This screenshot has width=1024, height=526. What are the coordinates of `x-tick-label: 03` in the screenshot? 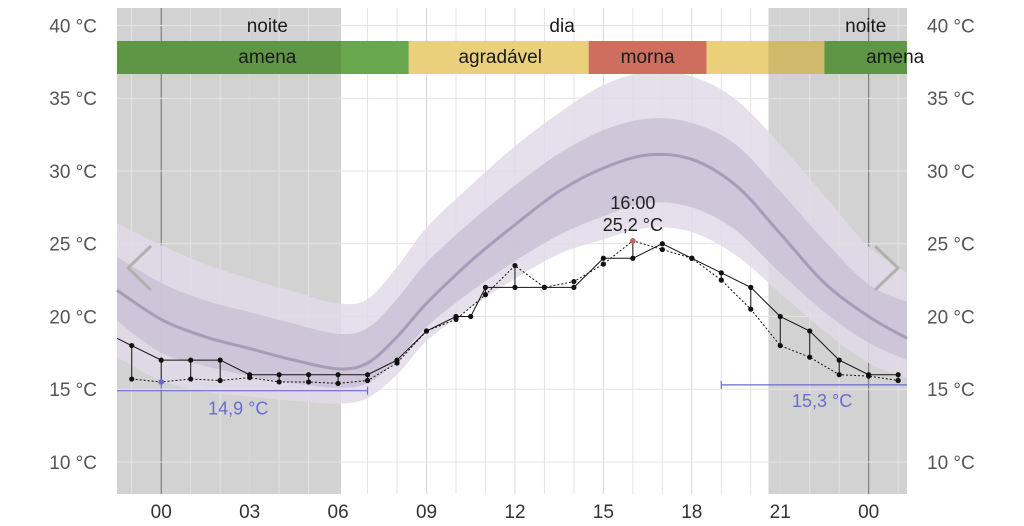 It's located at (249, 512).